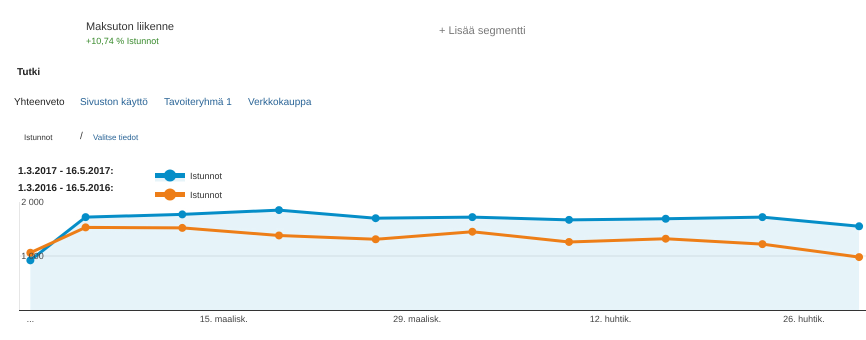 The image size is (866, 340). What do you see at coordinates (280, 102) in the screenshot?
I see `text: Verkkokauppa` at bounding box center [280, 102].